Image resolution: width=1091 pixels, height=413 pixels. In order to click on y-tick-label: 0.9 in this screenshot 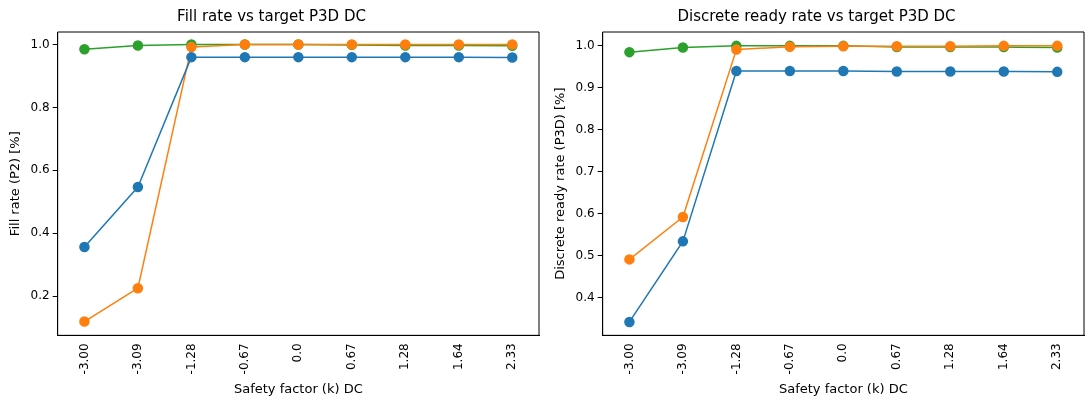, I will do `click(585, 86)`.